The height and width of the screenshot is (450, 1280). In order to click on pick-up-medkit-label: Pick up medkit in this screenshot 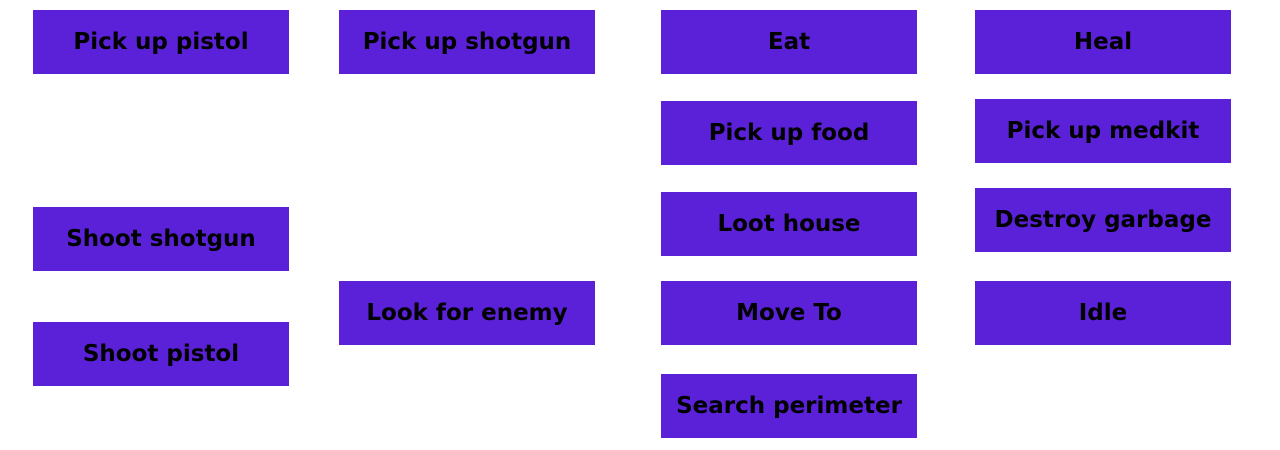, I will do `click(1103, 130)`.